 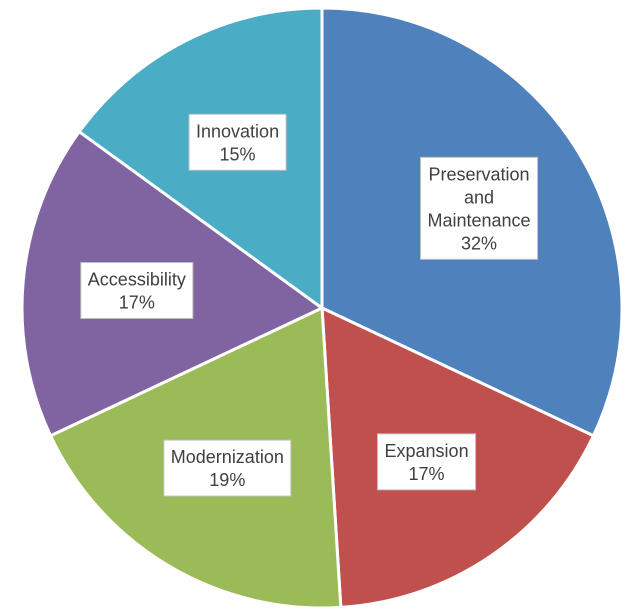 What do you see at coordinates (479, 174) in the screenshot?
I see `data-label-category-text: Preservation` at bounding box center [479, 174].